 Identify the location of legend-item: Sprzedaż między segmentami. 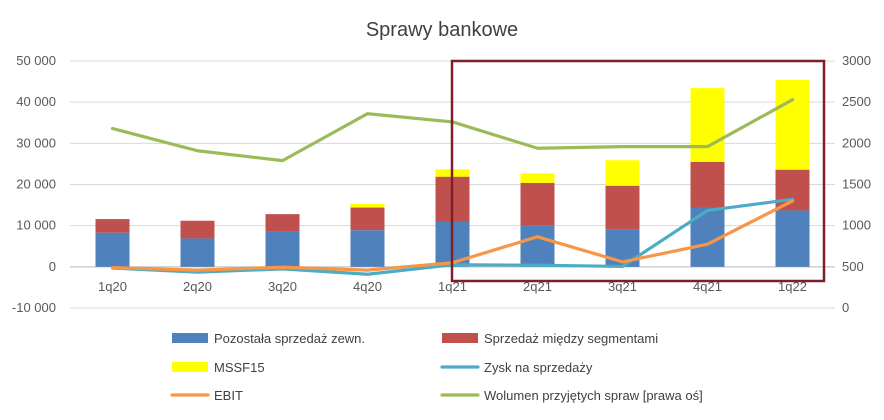
(550, 338).